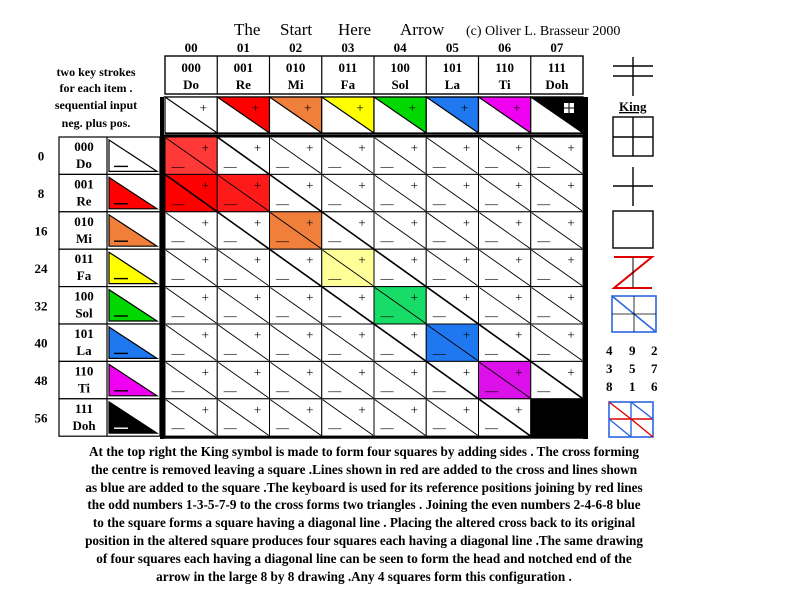 This screenshot has height=600, width=800. What do you see at coordinates (631, 419) in the screenshot?
I see `combined-squares-icon` at bounding box center [631, 419].